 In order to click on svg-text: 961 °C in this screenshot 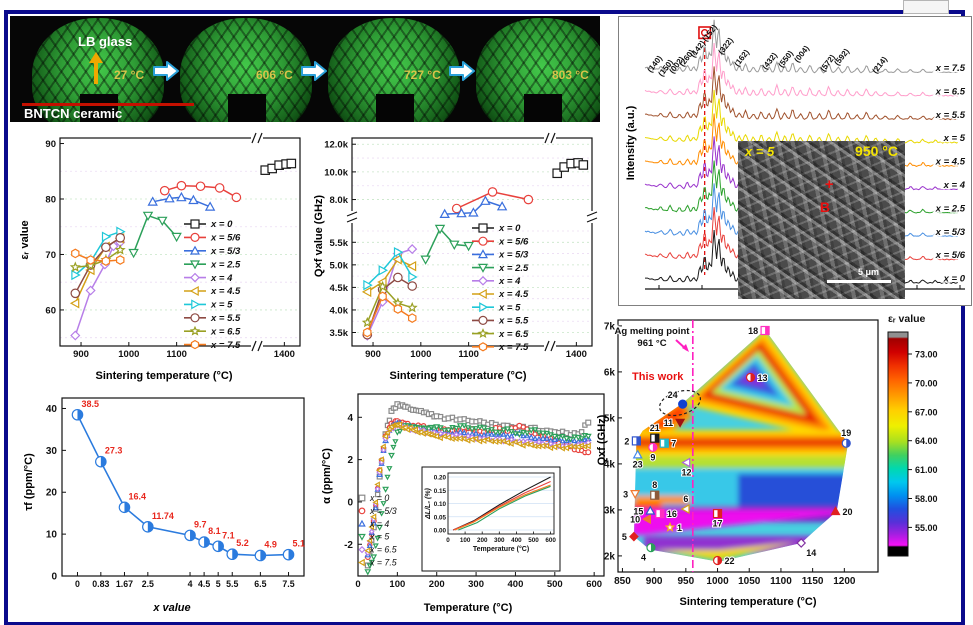, I will do `click(651, 343)`.